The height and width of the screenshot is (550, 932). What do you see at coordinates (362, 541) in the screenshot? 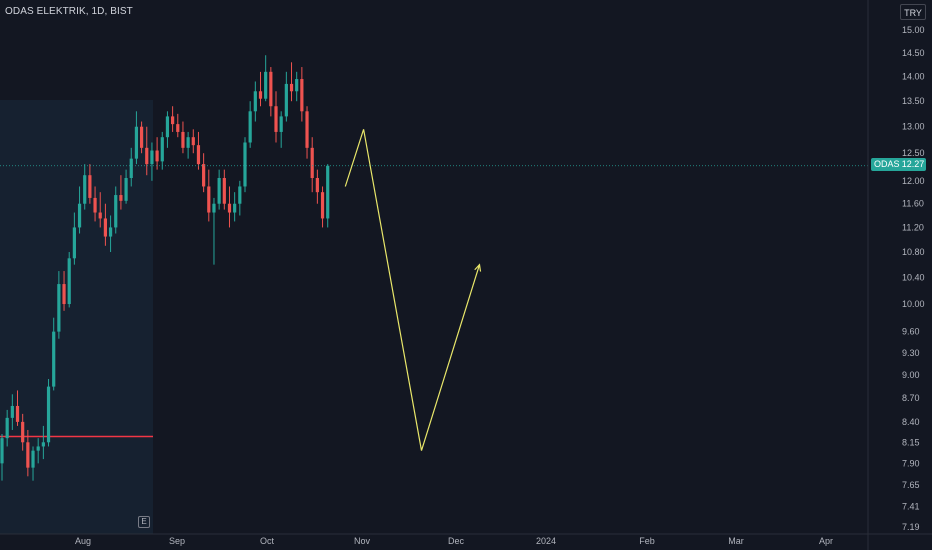
I see `x-tick-label: Nov` at bounding box center [362, 541].